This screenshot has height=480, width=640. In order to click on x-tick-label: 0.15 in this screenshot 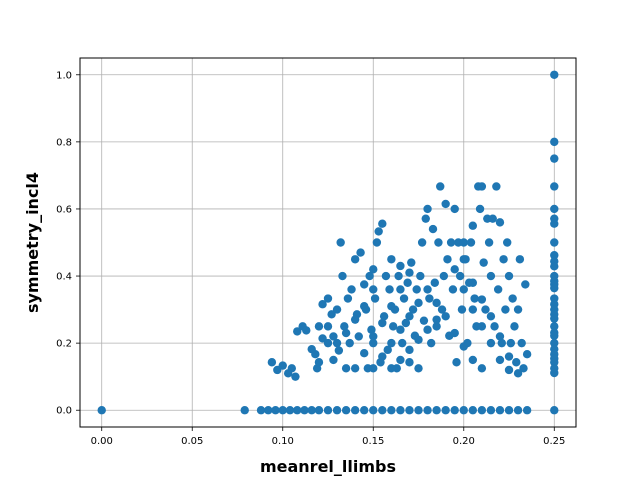, I will do `click(373, 441)`.